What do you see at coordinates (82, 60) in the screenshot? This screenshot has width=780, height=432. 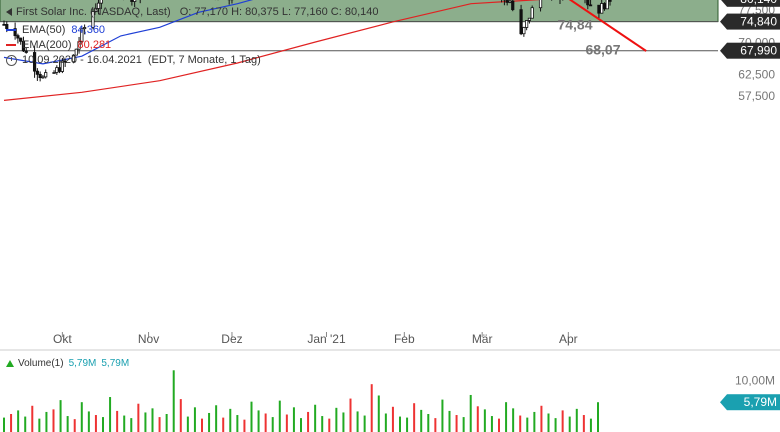 I see `range-label: 10.09.2020 - 16.04.2021` at bounding box center [82, 60].